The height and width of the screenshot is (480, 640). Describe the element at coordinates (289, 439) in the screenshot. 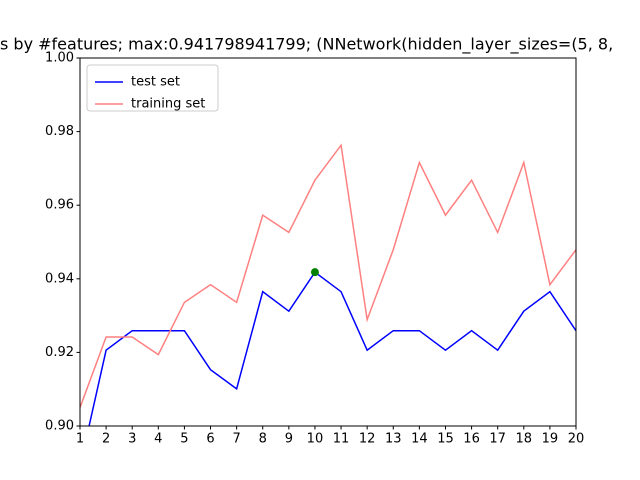

I see `x-tick-label: 9` at that location.